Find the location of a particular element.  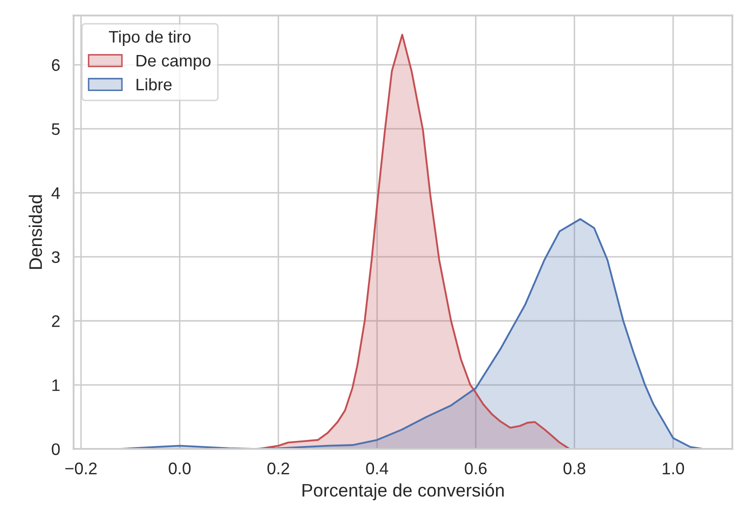

x-tick-label: −0.2 is located at coordinates (81, 468).